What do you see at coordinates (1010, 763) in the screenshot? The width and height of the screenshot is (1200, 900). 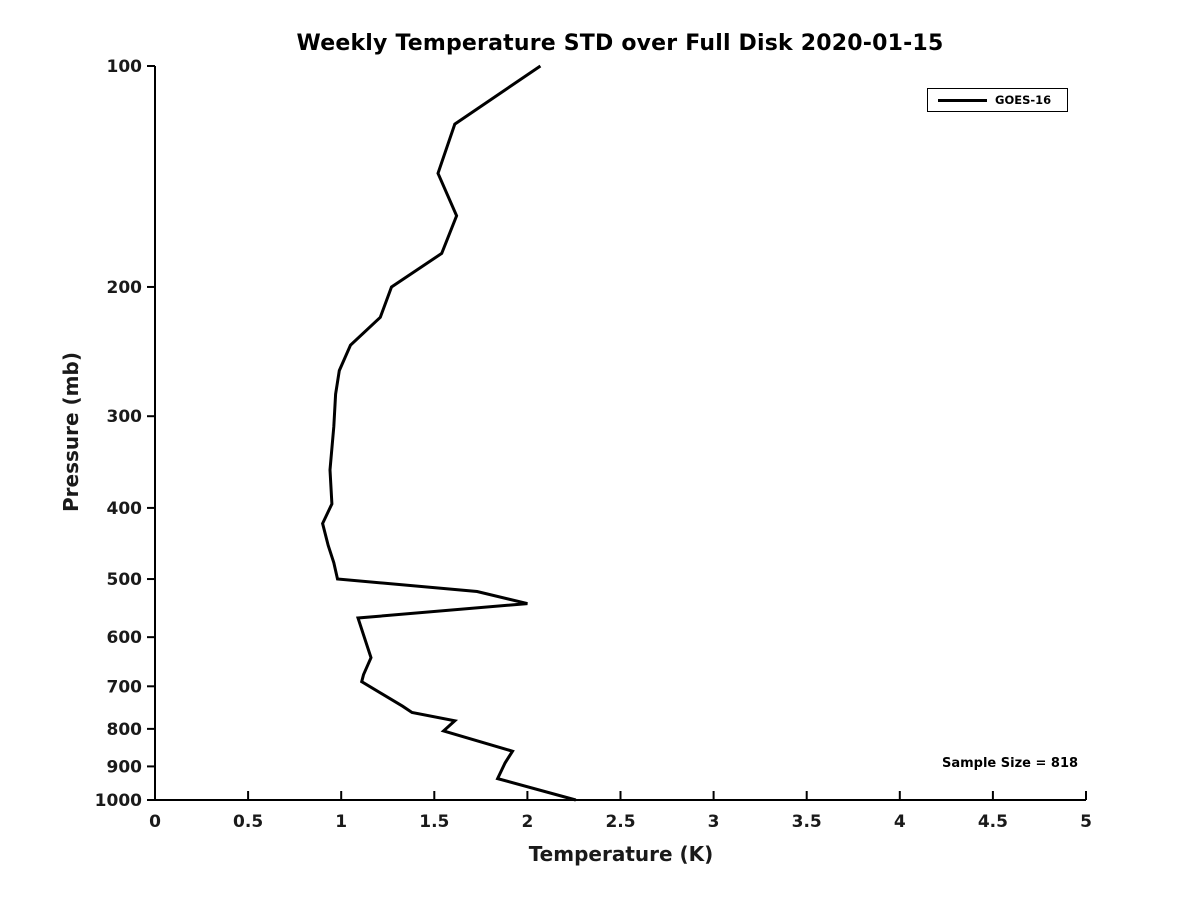 I see `sample-size-annotation: Sample Size = 818` at bounding box center [1010, 763].